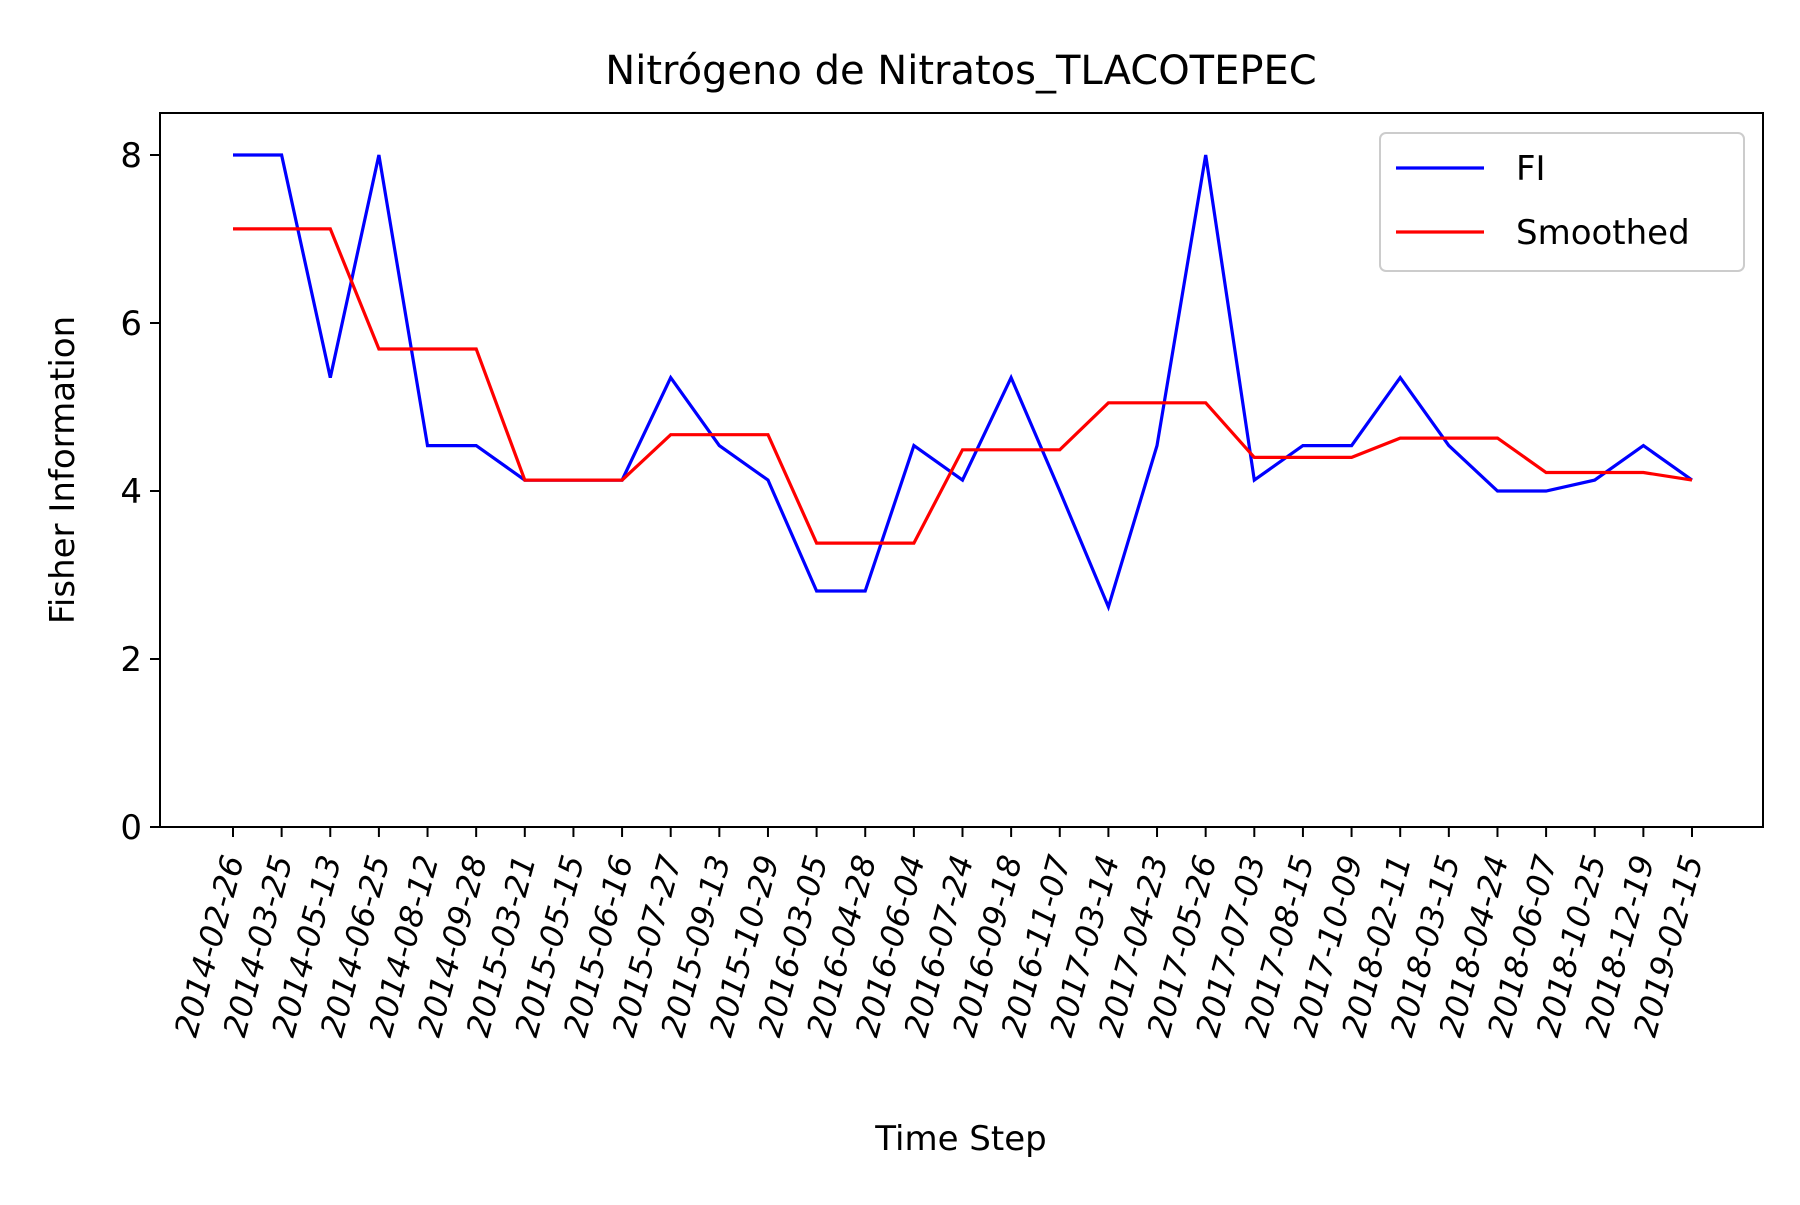 The height and width of the screenshot is (1205, 1800). I want to click on y-tick-label: 2, so click(131, 660).